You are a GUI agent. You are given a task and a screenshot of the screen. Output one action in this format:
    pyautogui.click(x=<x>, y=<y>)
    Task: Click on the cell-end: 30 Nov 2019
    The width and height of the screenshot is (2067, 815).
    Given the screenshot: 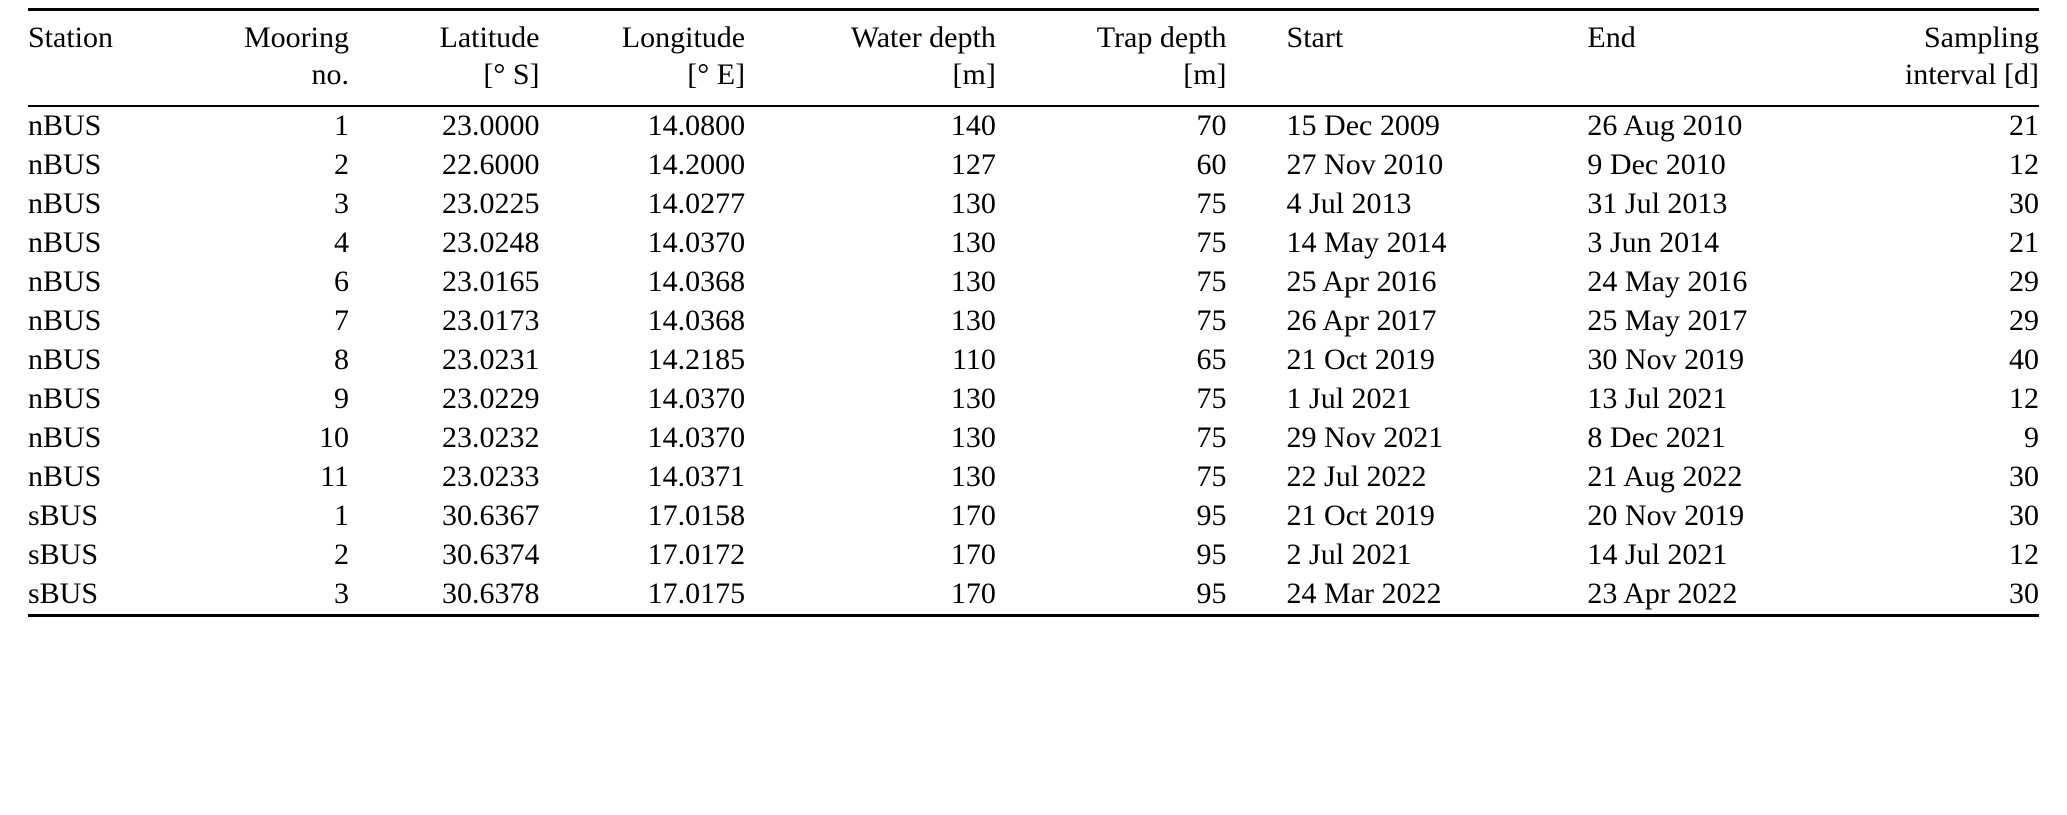 What is the action you would take?
    pyautogui.click(x=1666, y=359)
    